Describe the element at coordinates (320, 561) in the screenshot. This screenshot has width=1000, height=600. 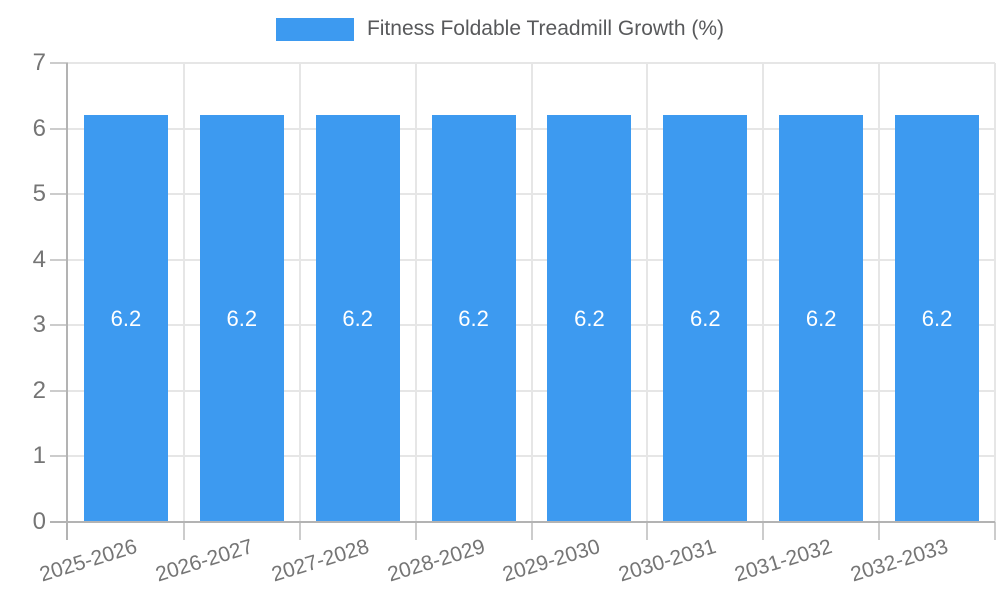
I see `x-tick-label: 2027-2028` at that location.